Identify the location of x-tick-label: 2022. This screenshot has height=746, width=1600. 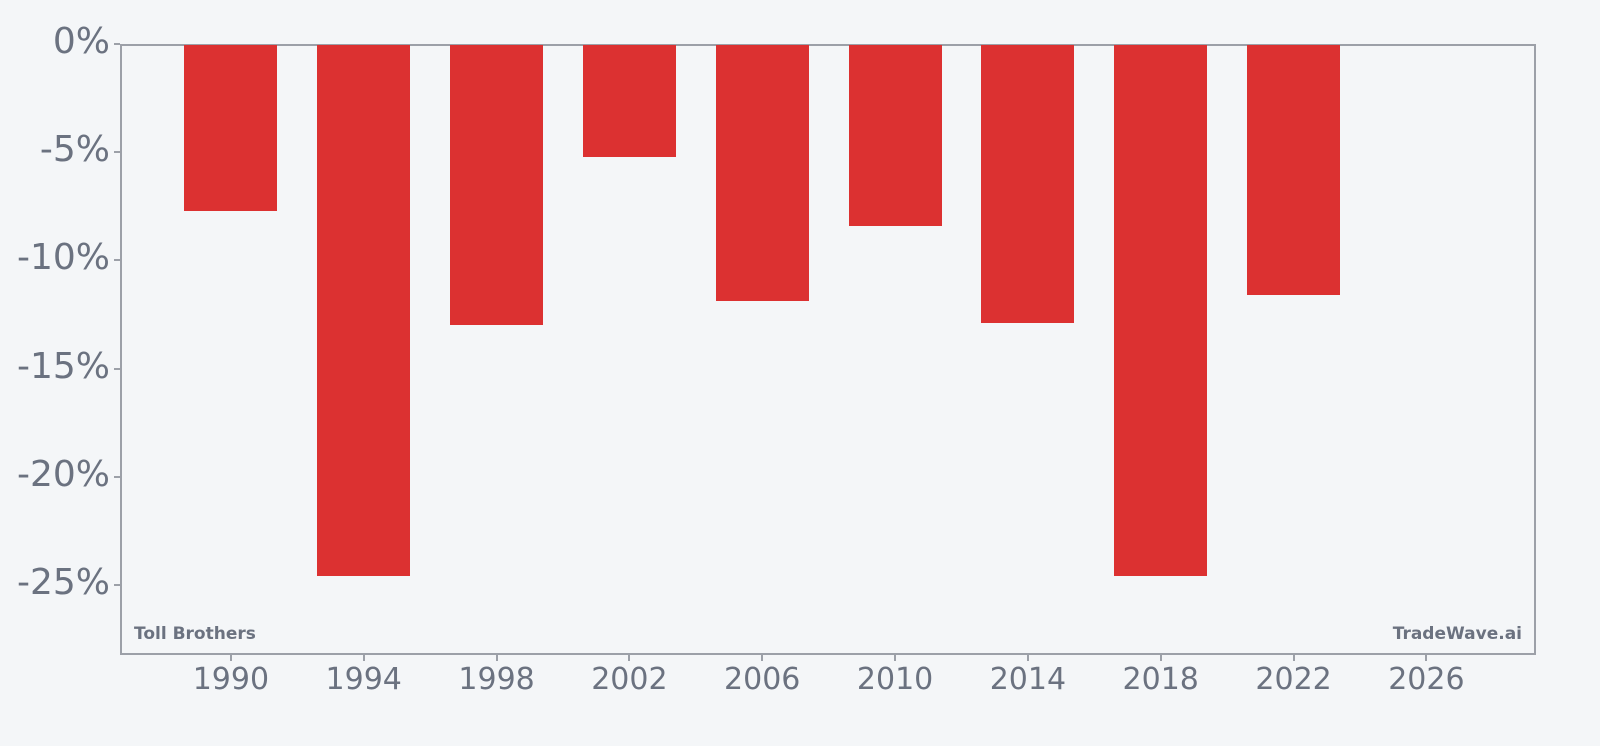
(1293, 679).